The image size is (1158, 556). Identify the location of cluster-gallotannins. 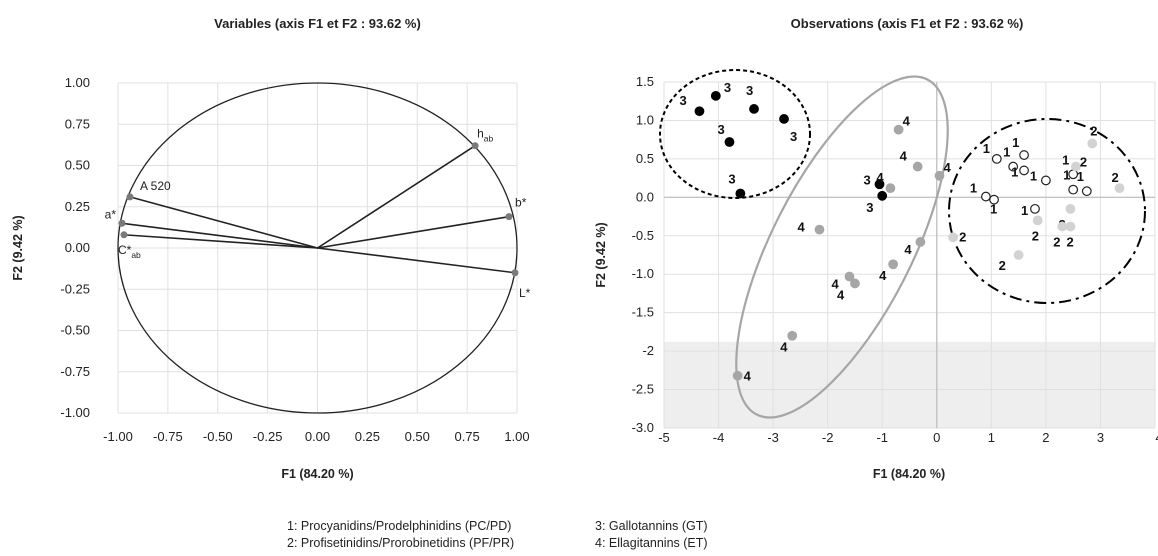
(735, 134).